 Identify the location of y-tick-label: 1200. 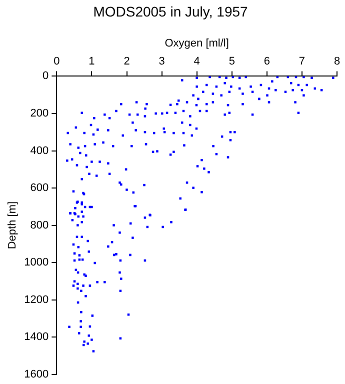
(36, 300).